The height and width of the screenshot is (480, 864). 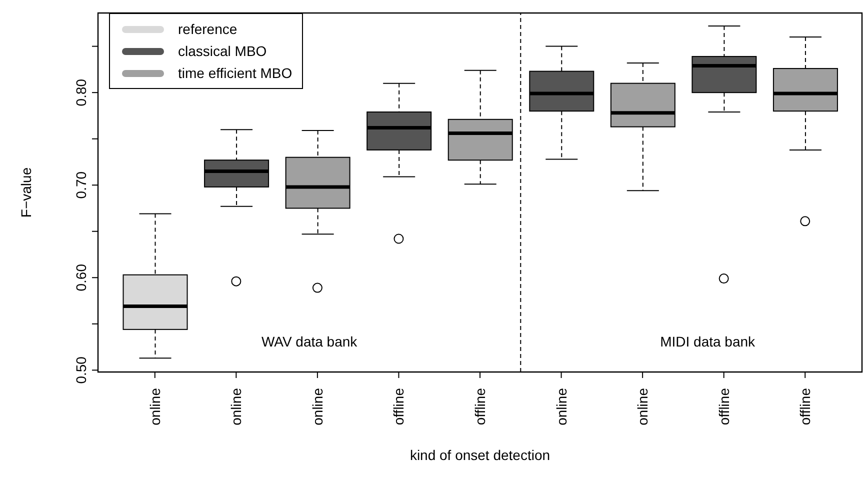 What do you see at coordinates (235, 73) in the screenshot?
I see `legend-label: time efficient MBO` at bounding box center [235, 73].